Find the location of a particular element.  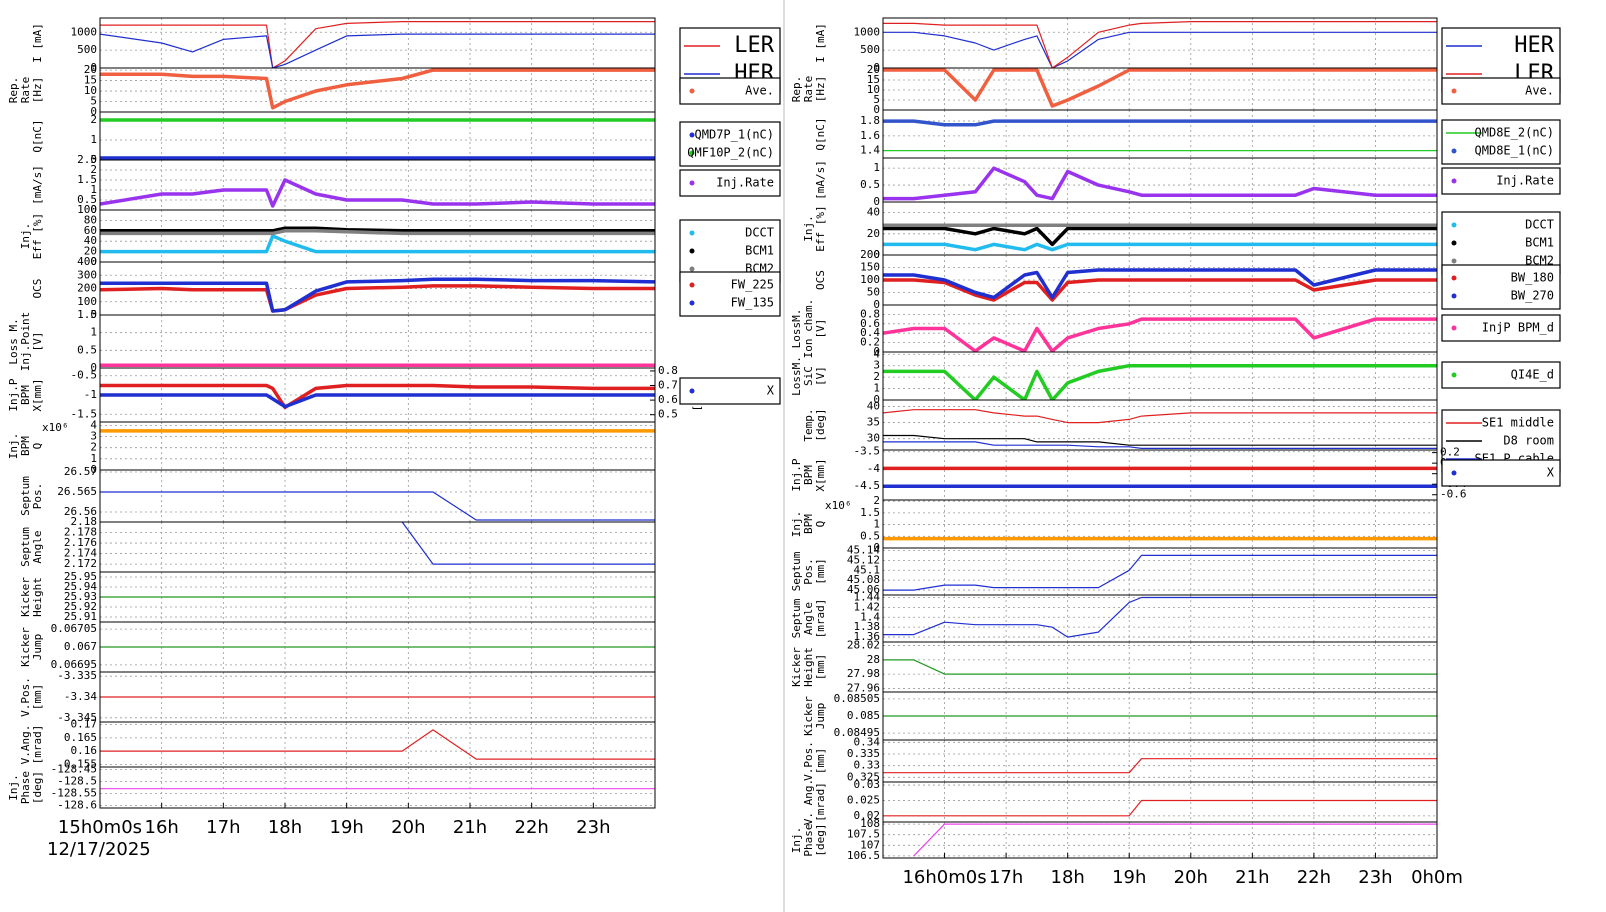

y-tick-label: 10 is located at coordinates (873, 89).